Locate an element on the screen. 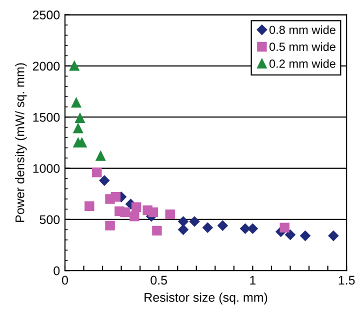 This screenshot has width=361, height=328. x-tick-label: 1 is located at coordinates (253, 280).